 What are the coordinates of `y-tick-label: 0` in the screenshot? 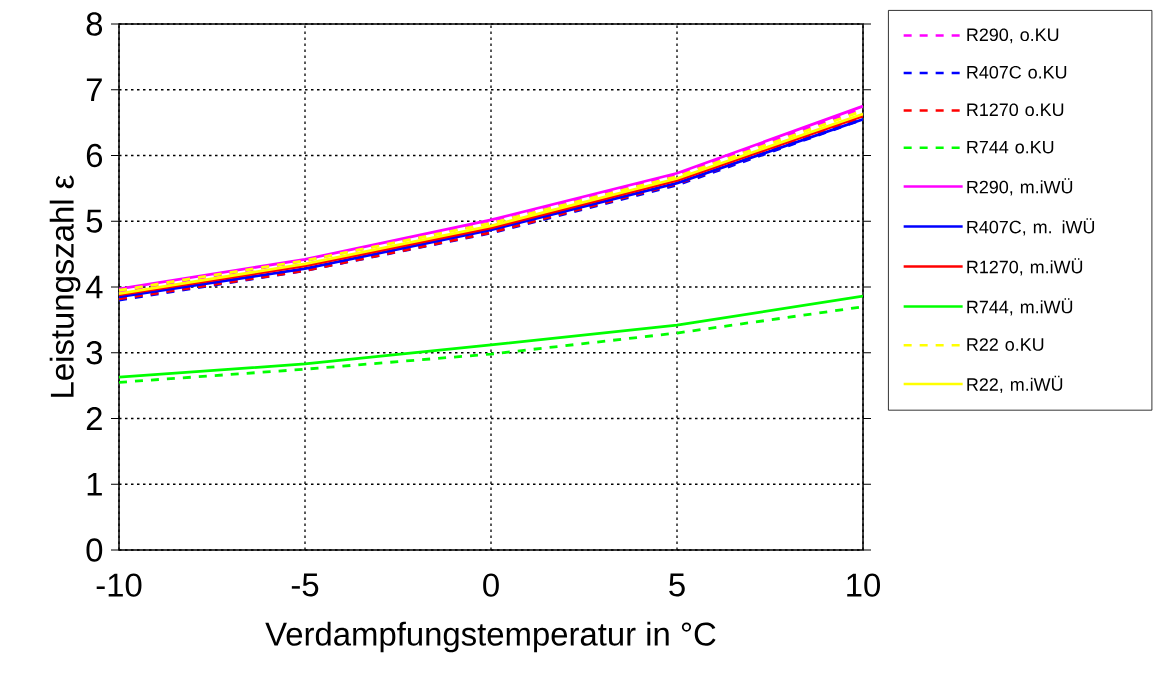 It's located at (94, 550).